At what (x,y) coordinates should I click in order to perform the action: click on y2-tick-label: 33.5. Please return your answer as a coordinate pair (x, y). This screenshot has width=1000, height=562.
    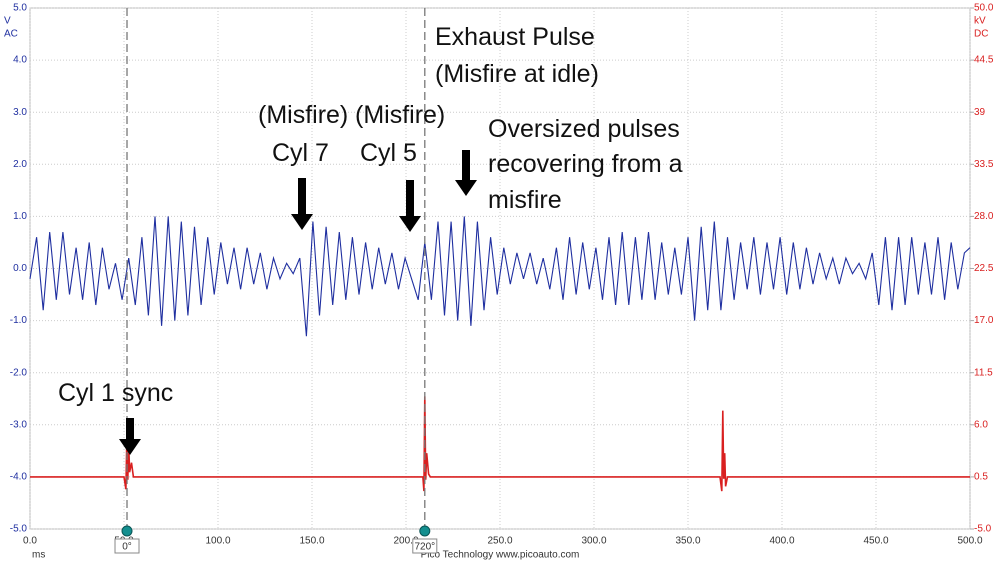
    Looking at the image, I should click on (984, 164).